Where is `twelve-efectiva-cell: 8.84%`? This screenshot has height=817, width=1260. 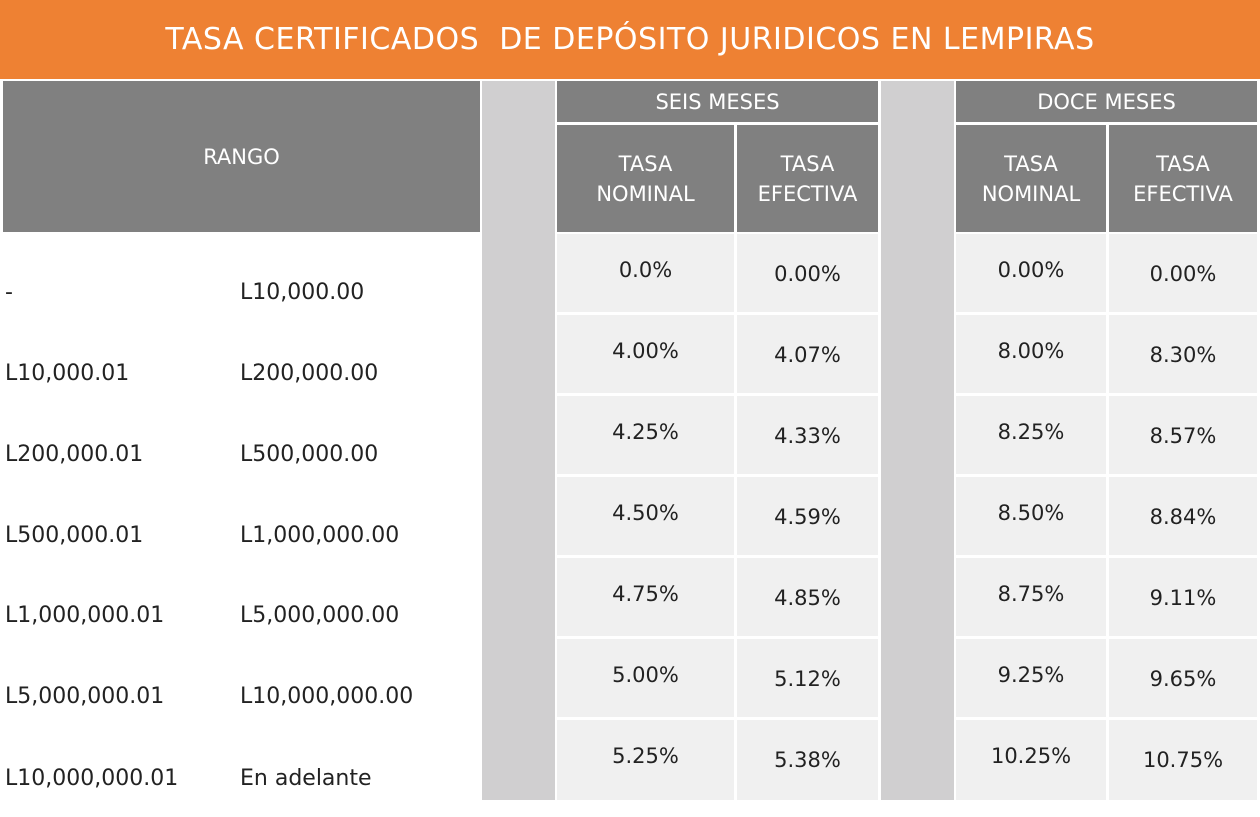 twelve-efectiva-cell: 8.84% is located at coordinates (1183, 516).